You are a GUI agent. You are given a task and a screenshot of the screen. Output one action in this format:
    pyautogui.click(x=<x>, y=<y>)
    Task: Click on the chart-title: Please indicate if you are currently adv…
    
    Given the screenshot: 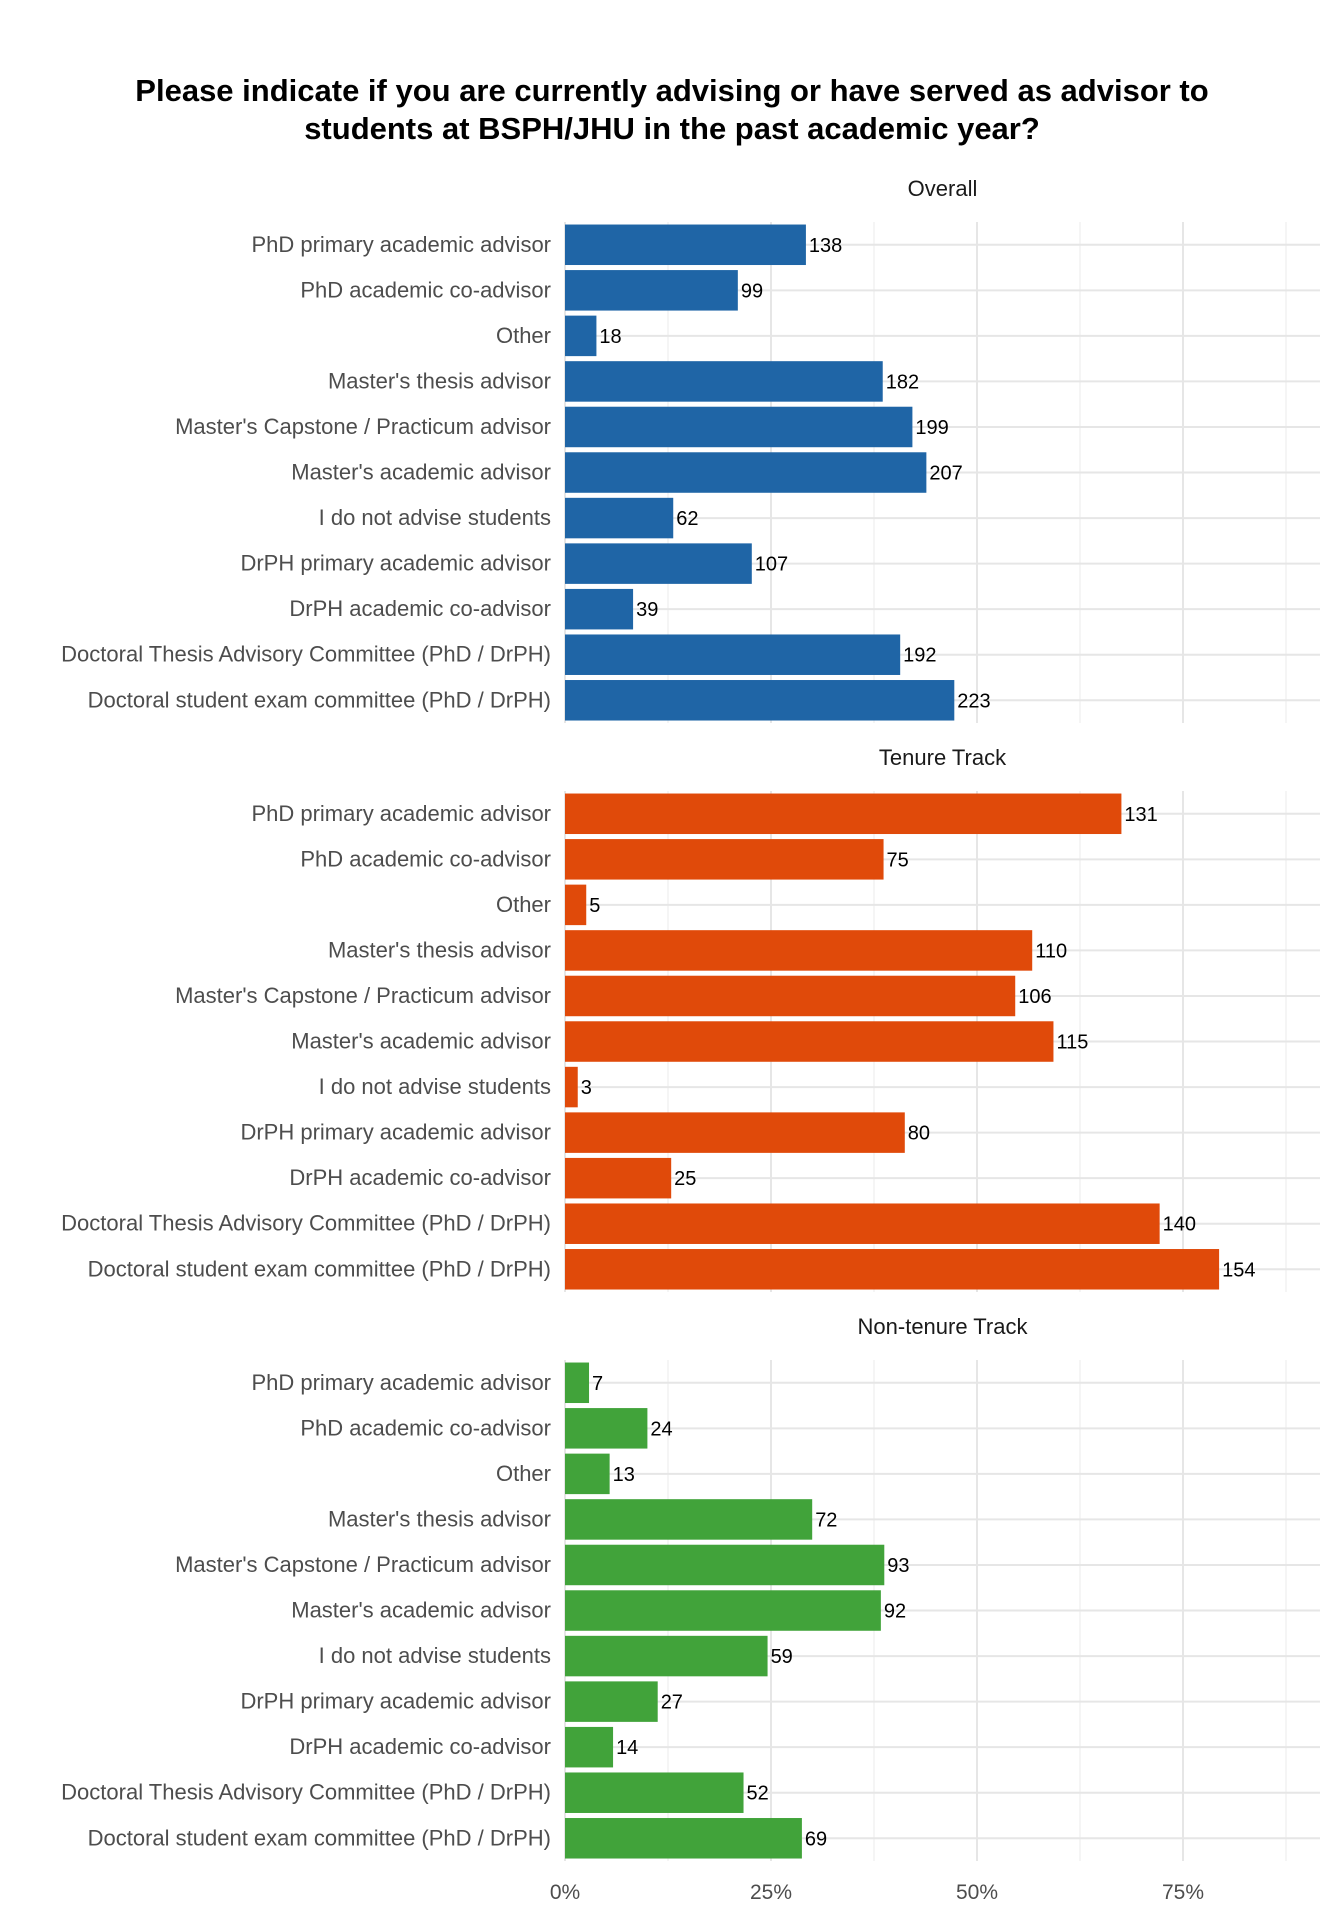 What is the action you would take?
    pyautogui.click(x=672, y=110)
    